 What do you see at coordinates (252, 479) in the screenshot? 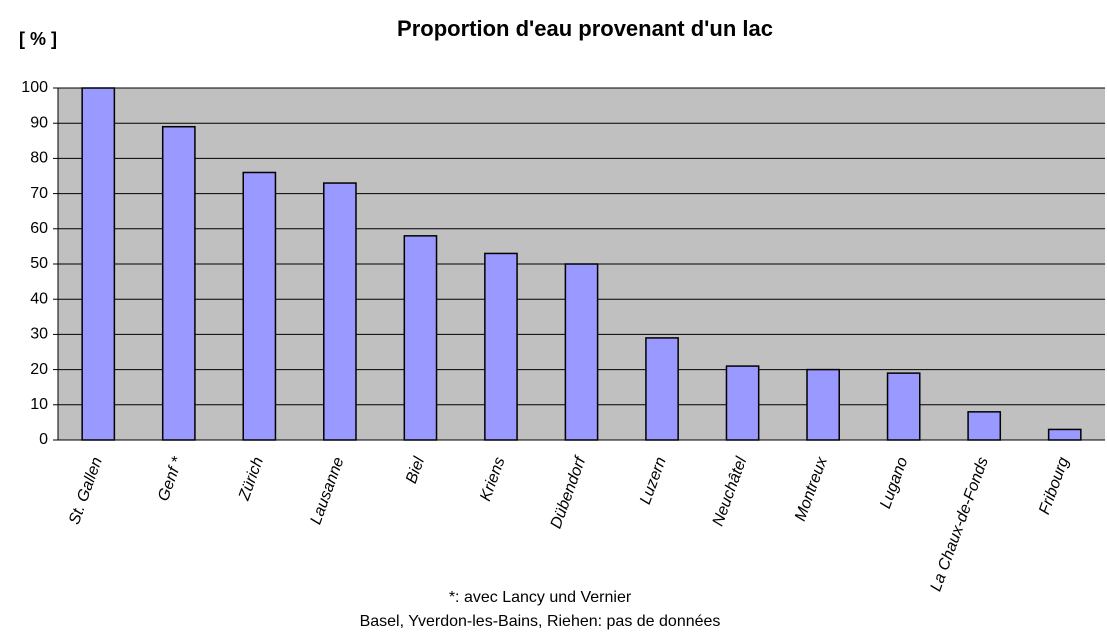
I see `x-tick-label: Zürich` at bounding box center [252, 479].